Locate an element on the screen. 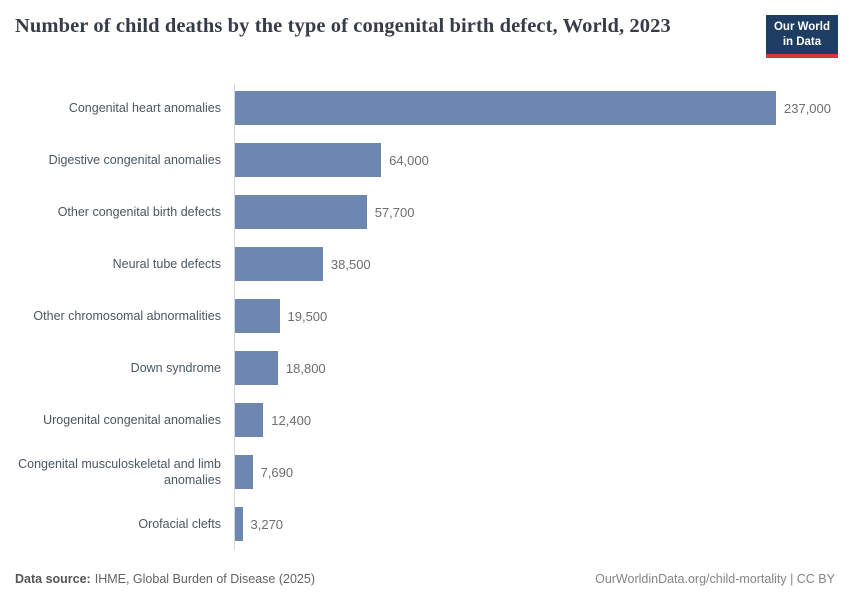 The height and width of the screenshot is (600, 850). y-axis-line is located at coordinates (234, 317).